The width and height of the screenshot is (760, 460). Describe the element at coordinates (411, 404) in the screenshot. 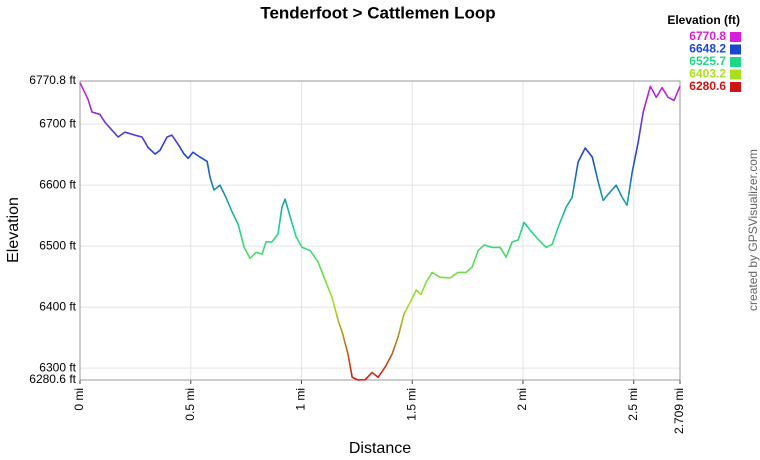

I see `x-tick-label: 1.5 mi` at that location.